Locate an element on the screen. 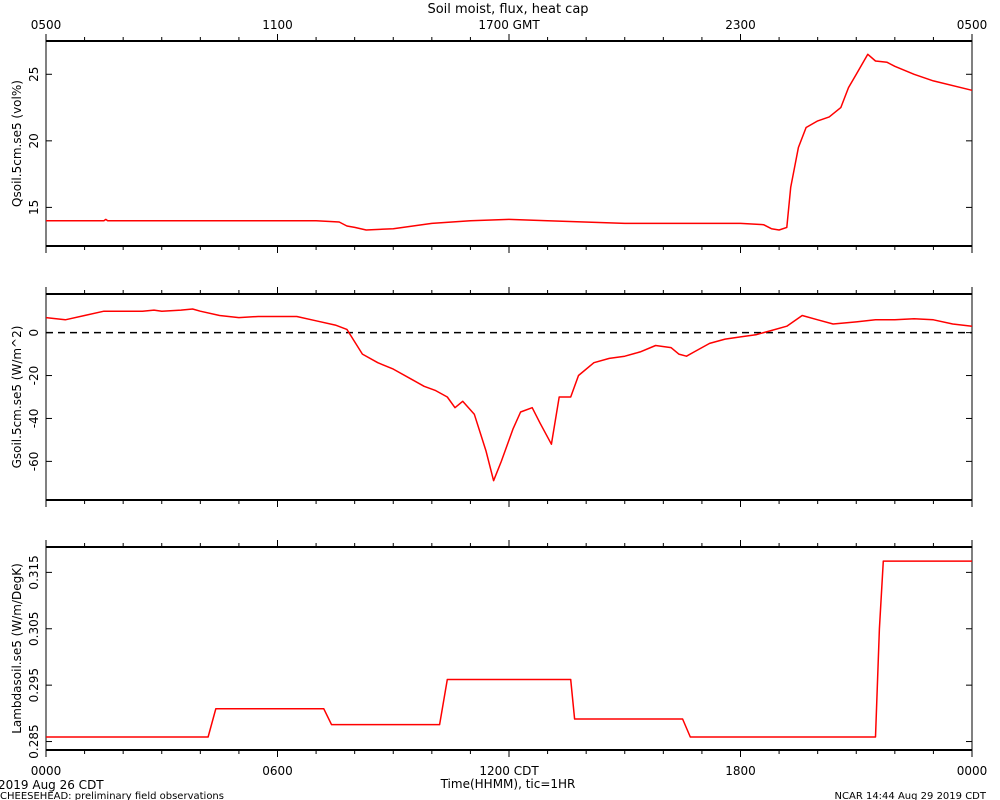  chart-title: Soil moist, flux, heat cap is located at coordinates (507, 9).